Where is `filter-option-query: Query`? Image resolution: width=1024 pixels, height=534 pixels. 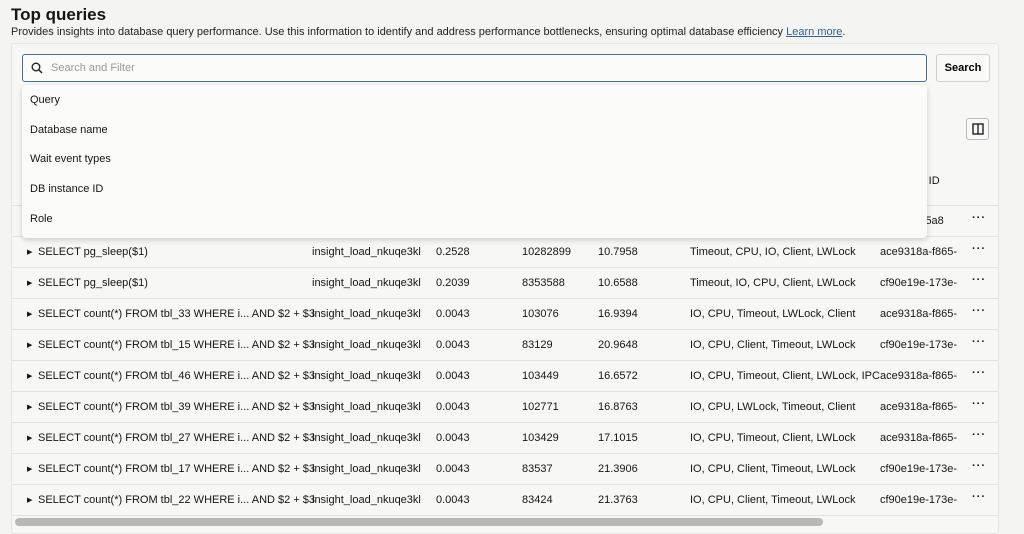 filter-option-query: Query is located at coordinates (45, 99).